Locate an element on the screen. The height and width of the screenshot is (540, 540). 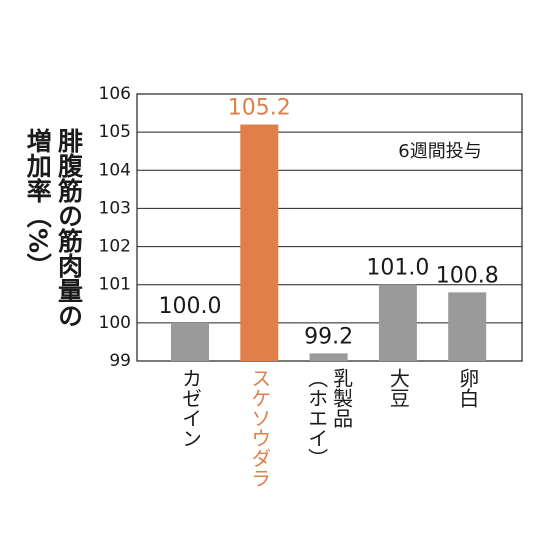
x-tick-label: スケソウダラ is located at coordinates (259, 428).